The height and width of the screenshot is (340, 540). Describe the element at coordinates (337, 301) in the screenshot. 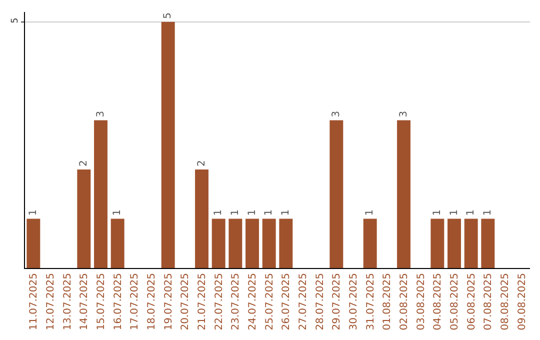

I see `x-tick-label: 29.07.2025` at that location.